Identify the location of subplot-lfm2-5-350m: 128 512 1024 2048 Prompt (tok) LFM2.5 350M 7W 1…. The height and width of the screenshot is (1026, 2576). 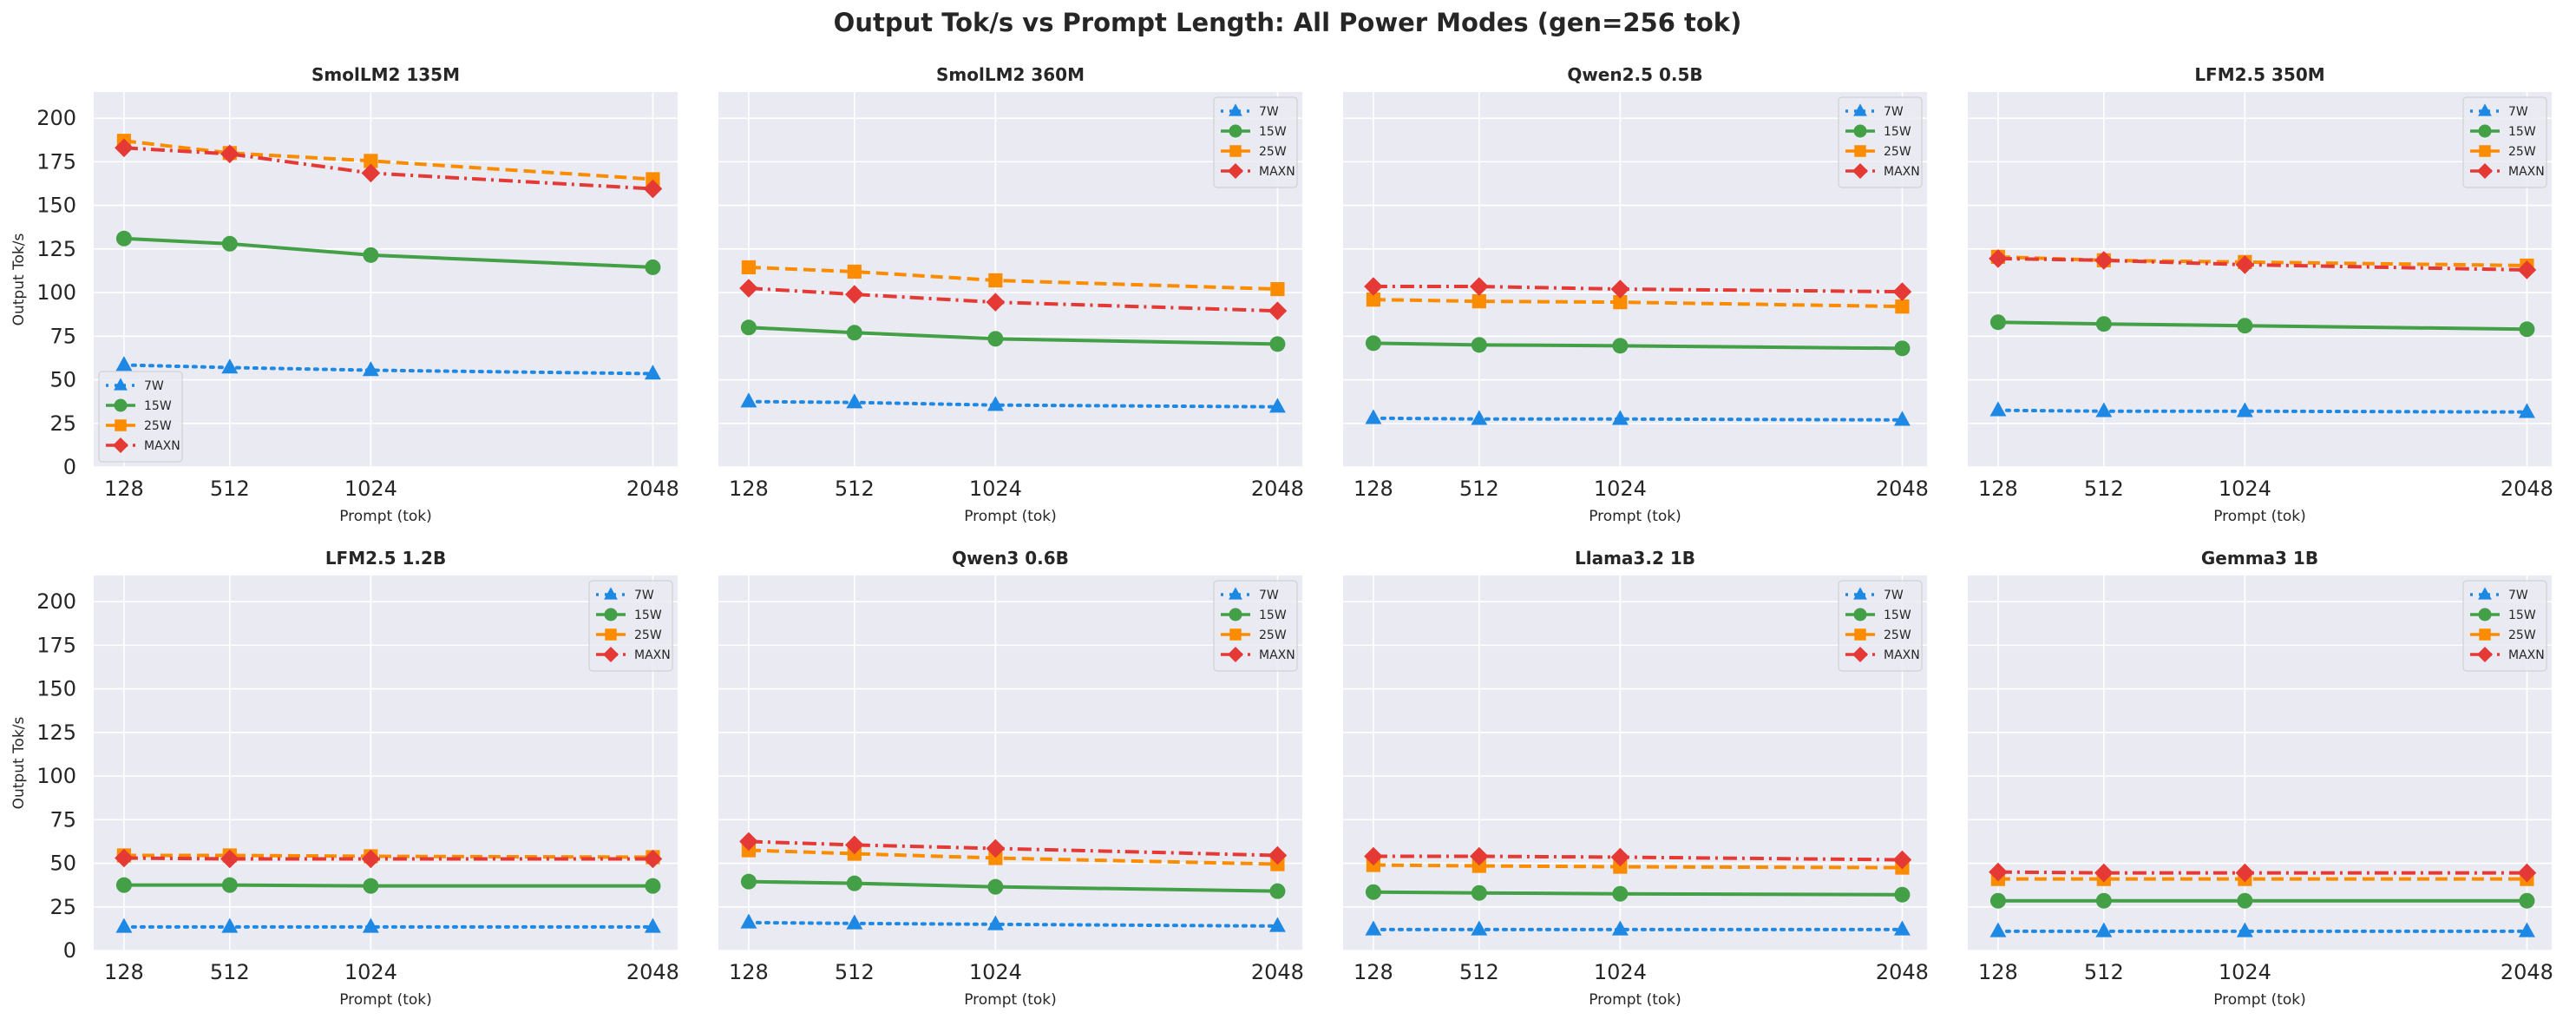
(2260, 295).